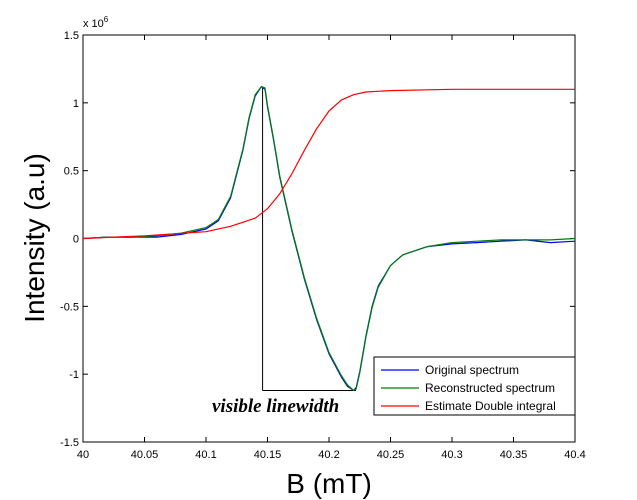  What do you see at coordinates (76, 104) in the screenshot?
I see `y-tick-label: 1` at bounding box center [76, 104].